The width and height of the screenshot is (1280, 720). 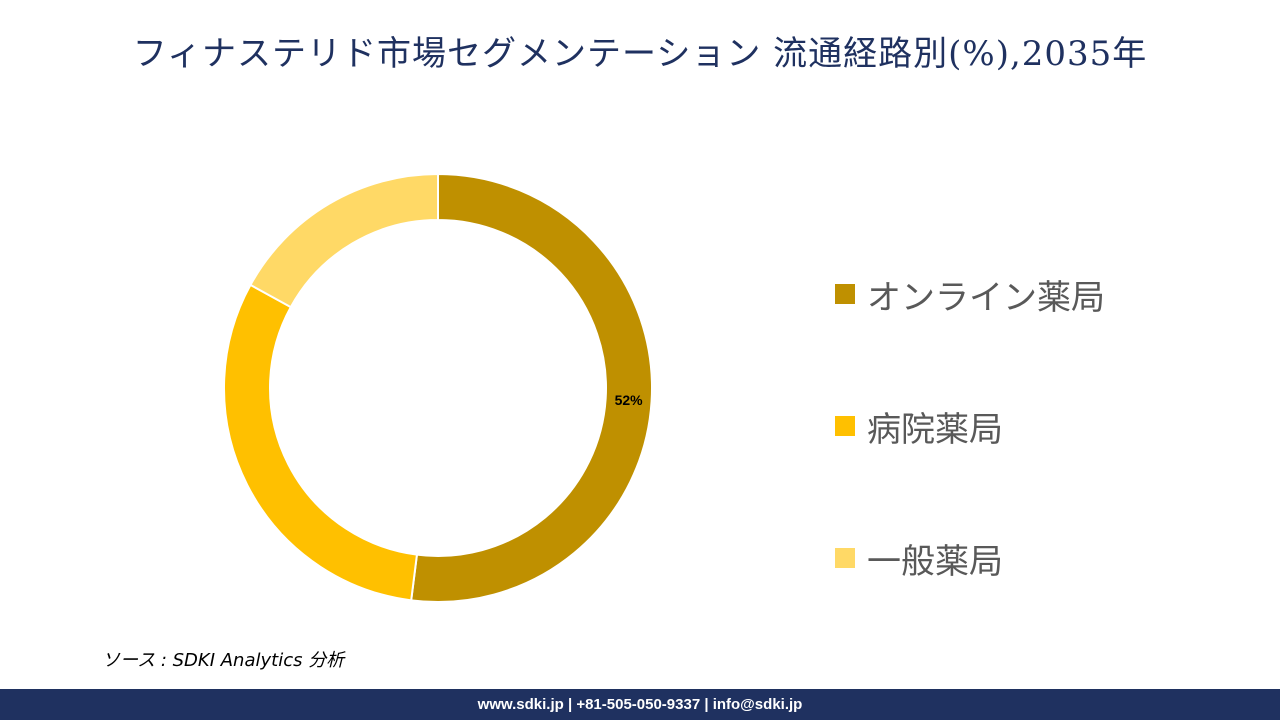 What do you see at coordinates (531, 387) in the screenshot?
I see `donut-slice-online-pharmacy` at bounding box center [531, 387].